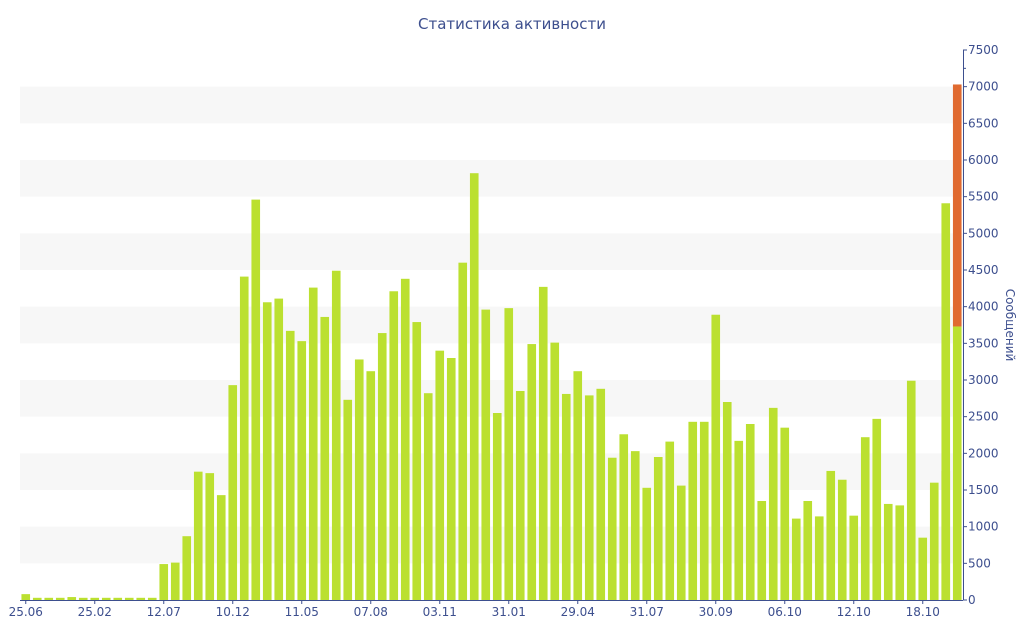 The image size is (1024, 640). What do you see at coordinates (983, 307) in the screenshot?
I see `y-tick-label: 4000` at bounding box center [983, 307].